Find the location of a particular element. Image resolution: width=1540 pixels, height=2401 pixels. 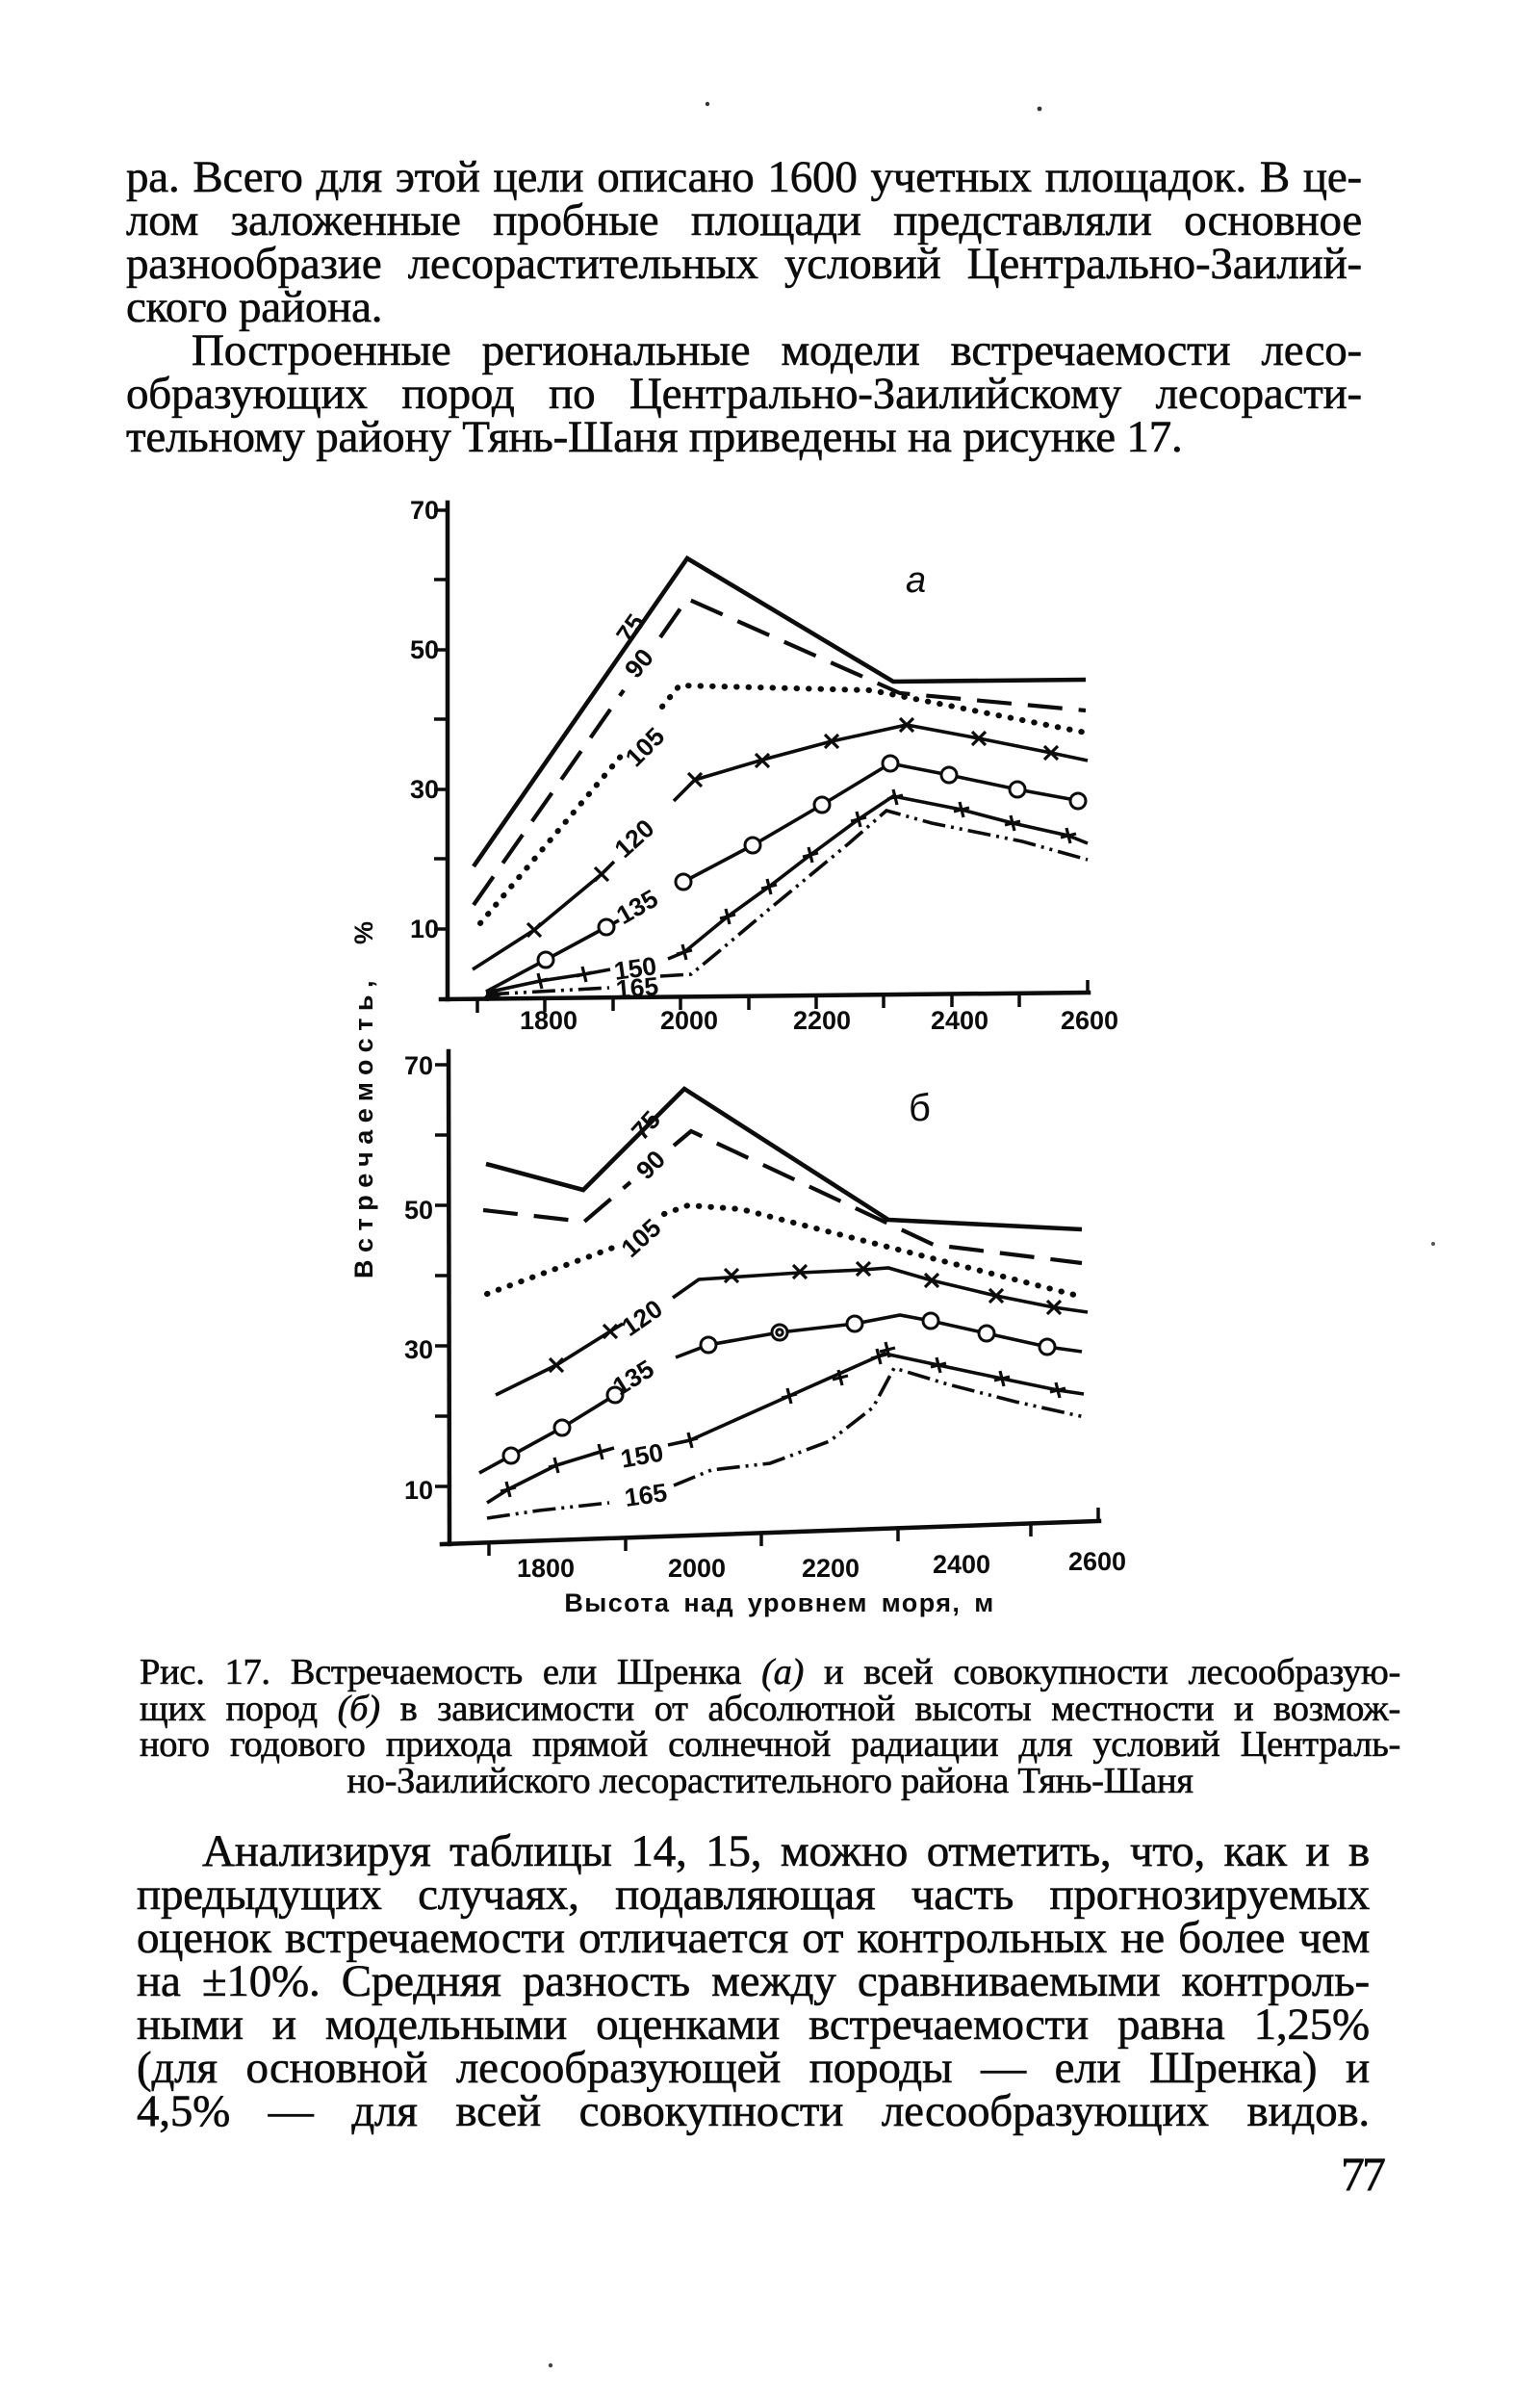

svg-text: Высота над уровнем моря, м is located at coordinates (779, 1602).